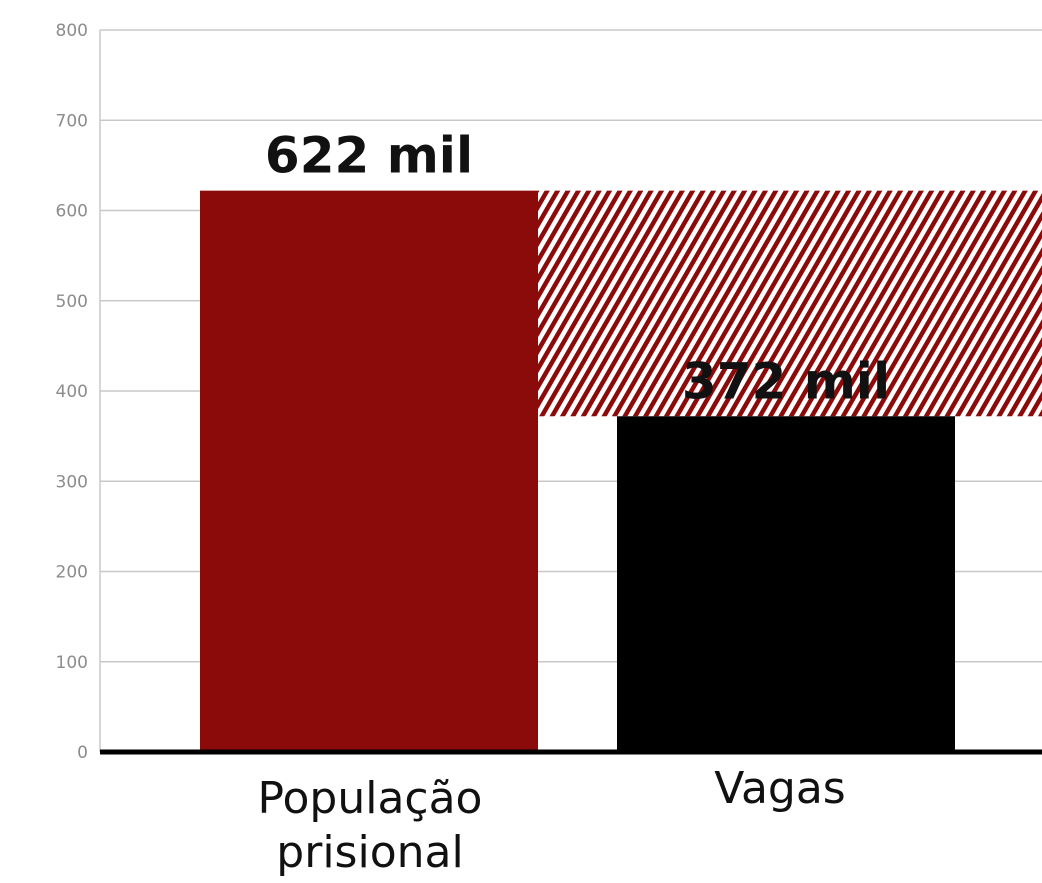 This screenshot has width=1042, height=883. Describe the element at coordinates (72, 482) in the screenshot. I see `y-tick-label: 300` at that location.